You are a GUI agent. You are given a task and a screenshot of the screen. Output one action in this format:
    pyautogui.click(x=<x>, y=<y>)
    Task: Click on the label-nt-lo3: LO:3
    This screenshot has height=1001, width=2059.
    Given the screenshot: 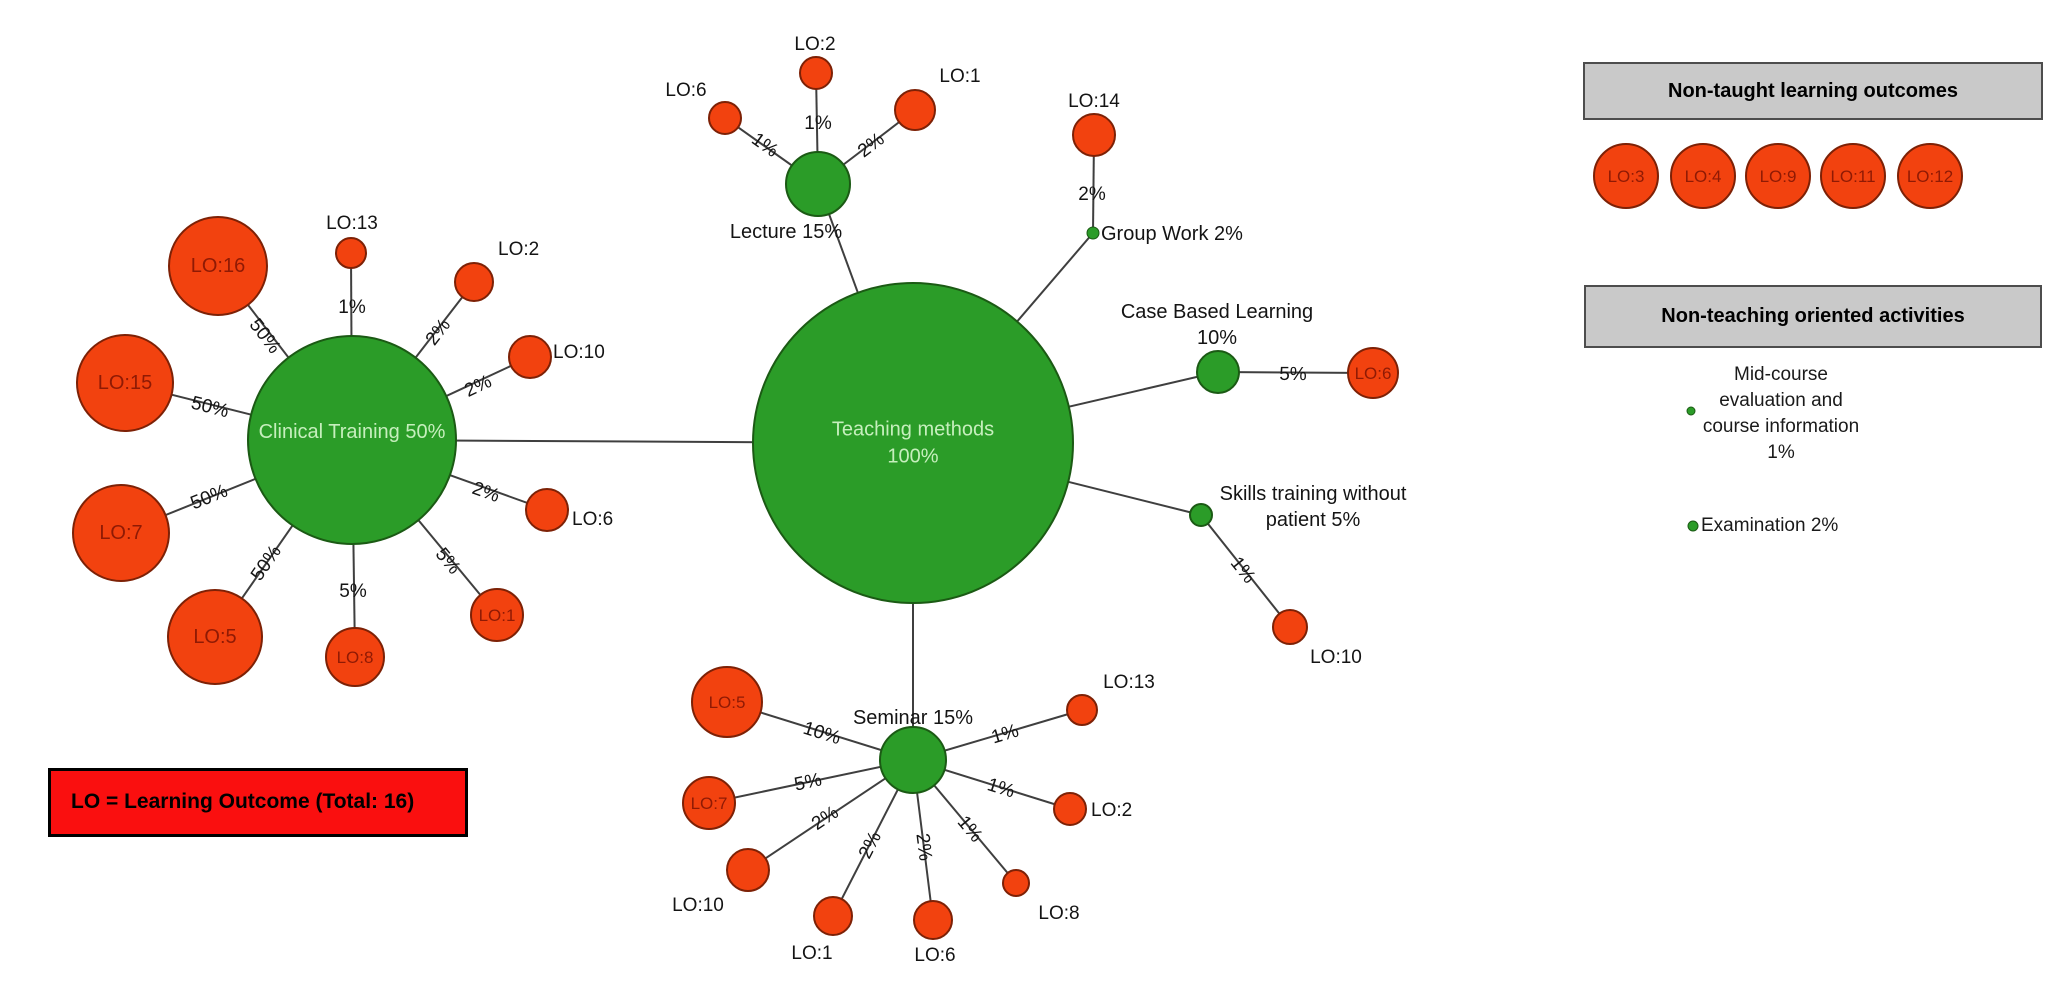 What is the action you would take?
    pyautogui.click(x=1626, y=176)
    